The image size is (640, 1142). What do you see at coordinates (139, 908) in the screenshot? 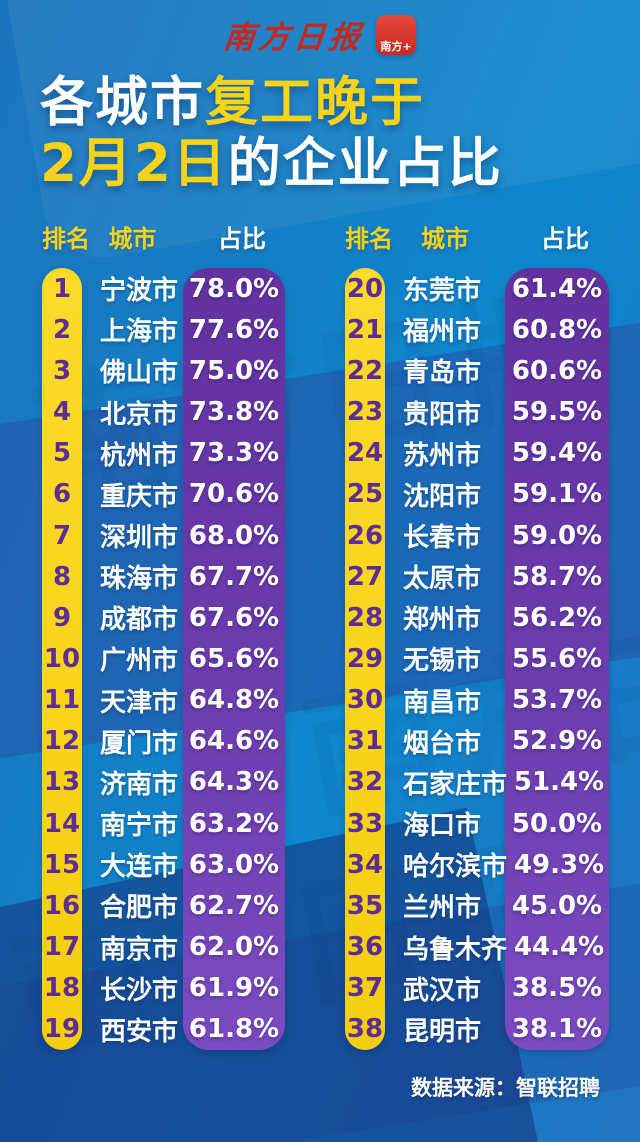
I see `city-cell: 合肥市` at bounding box center [139, 908].